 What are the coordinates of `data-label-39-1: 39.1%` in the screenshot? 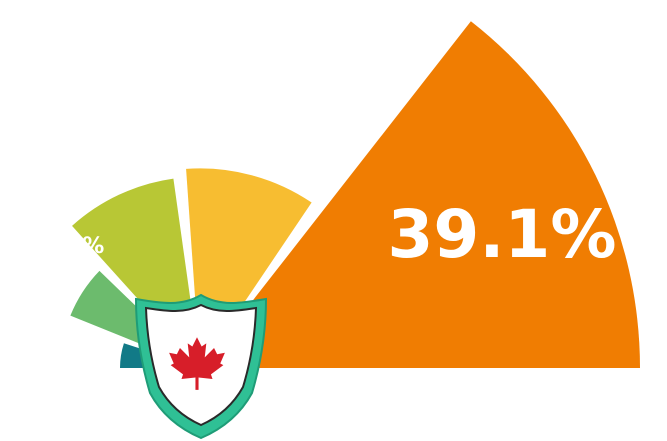 It's located at (502, 234).